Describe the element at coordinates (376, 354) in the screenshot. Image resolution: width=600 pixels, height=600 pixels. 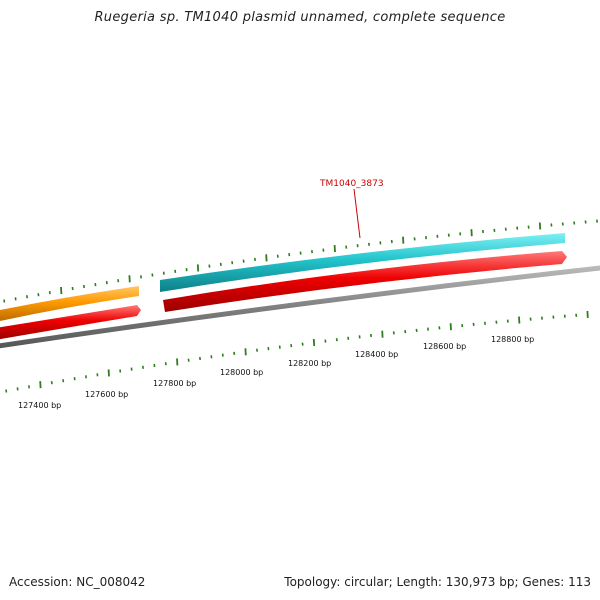
I see `position-label: 128400 bp` at that location.